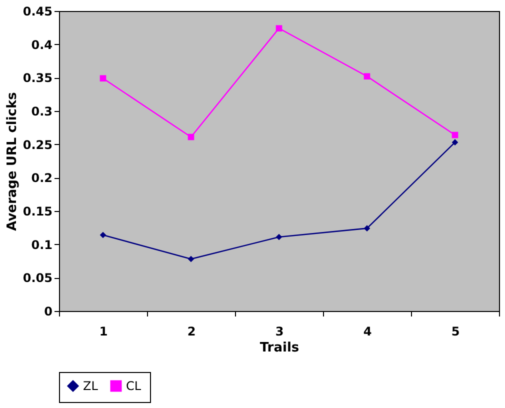 The width and height of the screenshot is (505, 408). I want to click on y-tick-label: 0.15, so click(37, 211).